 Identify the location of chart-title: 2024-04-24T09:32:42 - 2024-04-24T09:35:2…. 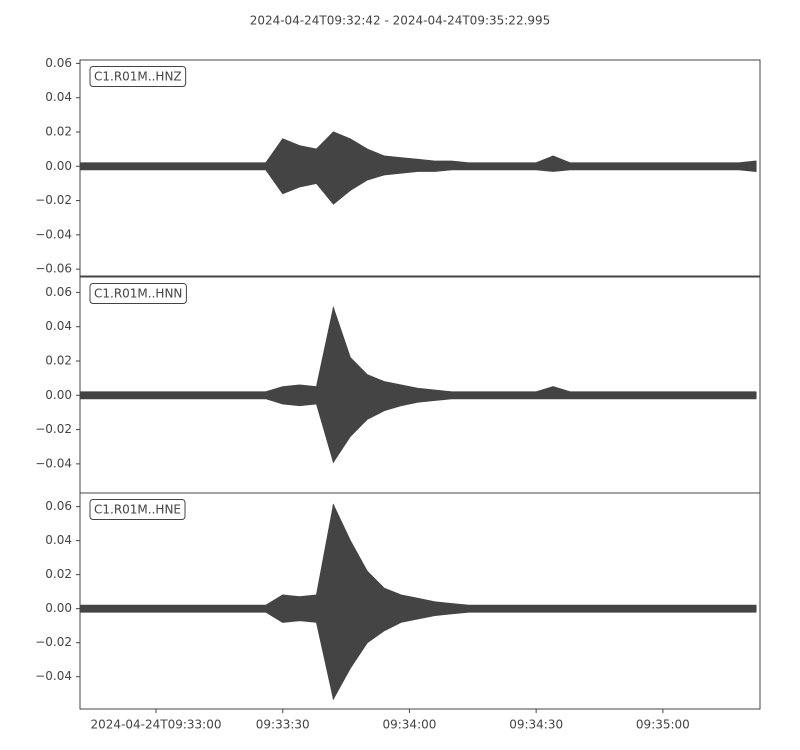
(400, 21).